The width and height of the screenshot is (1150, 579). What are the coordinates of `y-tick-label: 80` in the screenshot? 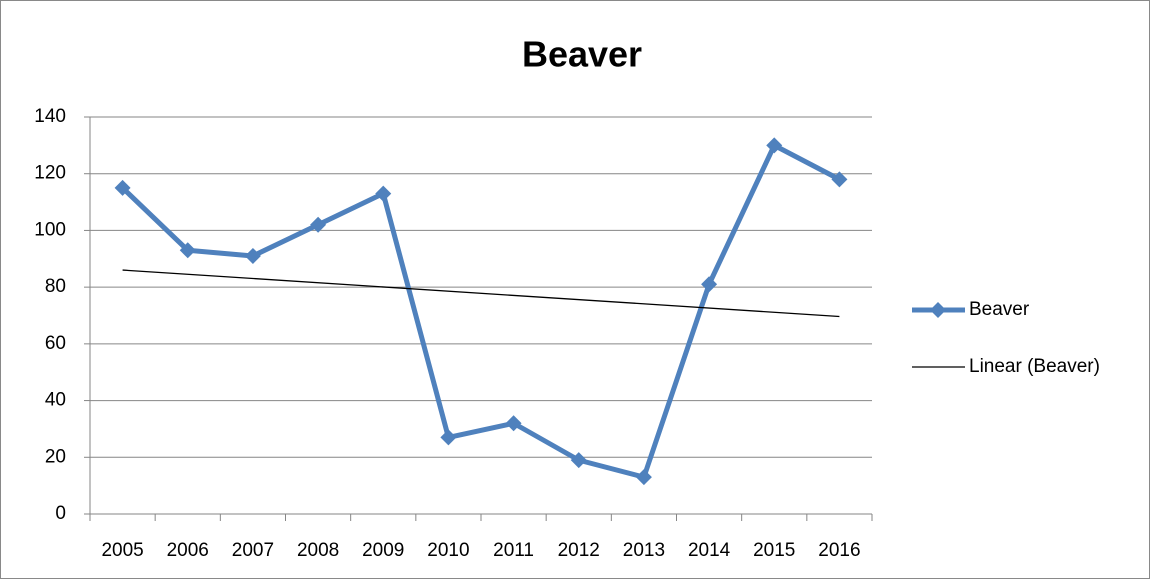 It's located at (55, 286).